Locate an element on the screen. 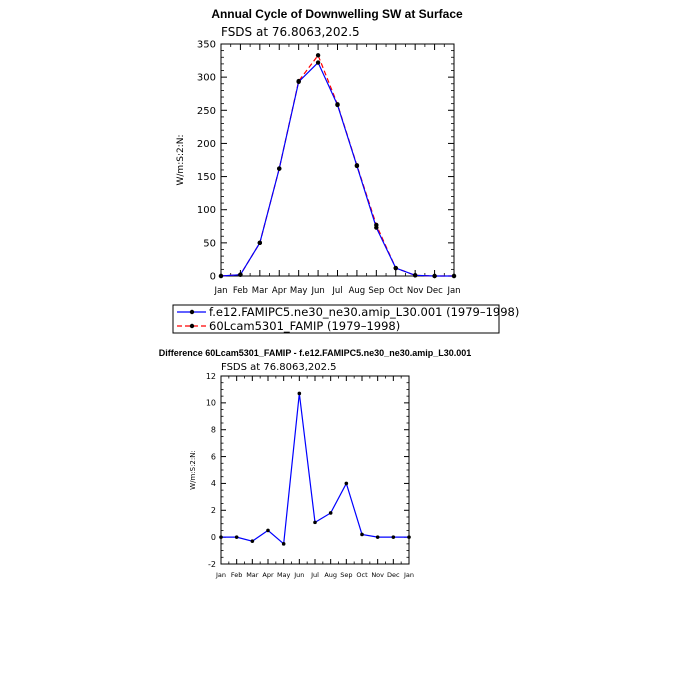 The height and width of the screenshot is (676, 675). chart2-xtick-label: Jun is located at coordinates (298, 575).